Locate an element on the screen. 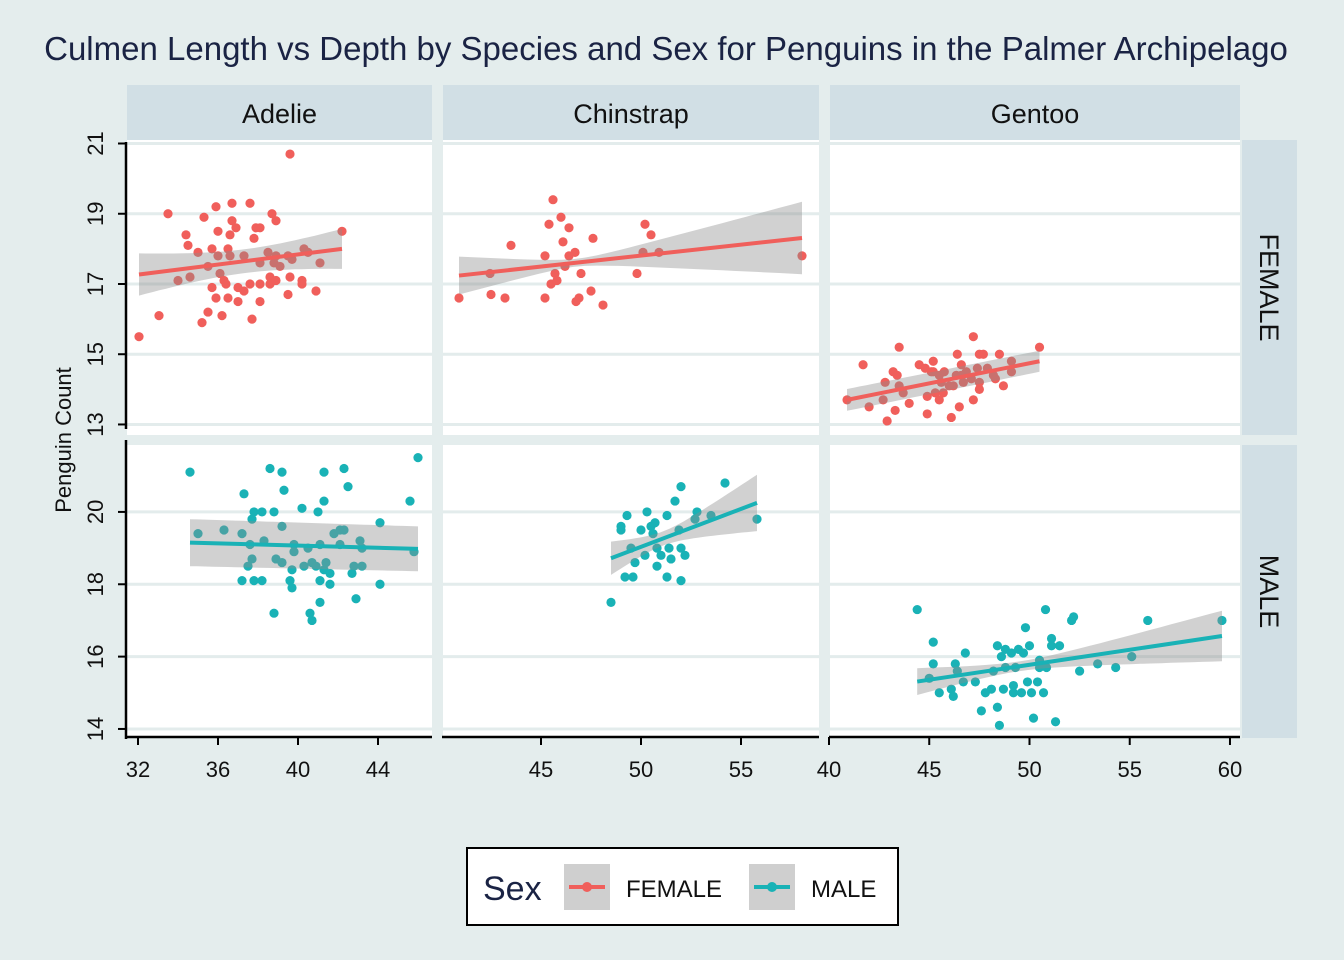 The image size is (1344, 960). strip-label: Chinstrap is located at coordinates (631, 114).